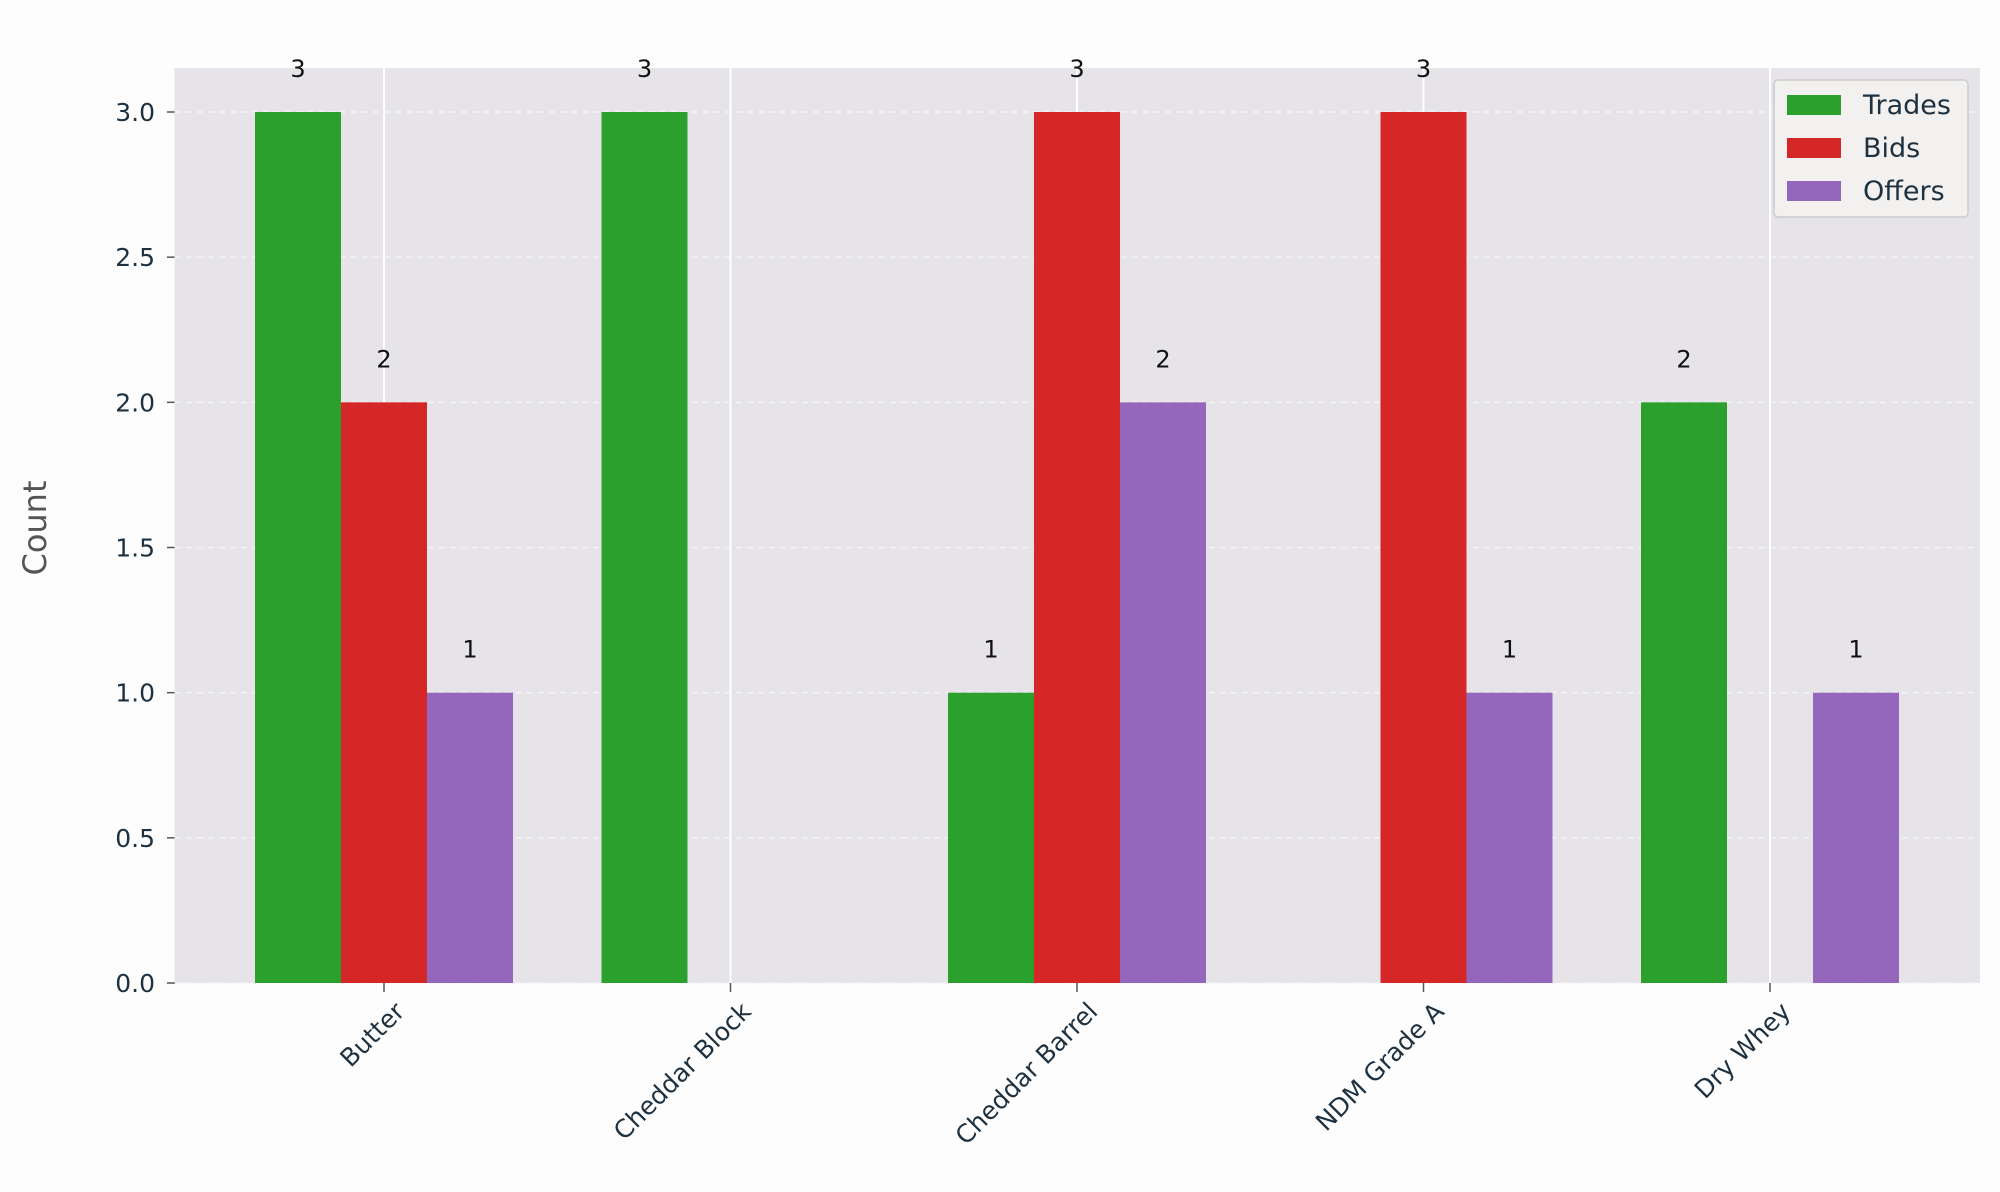 The width and height of the screenshot is (2000, 1192). Describe the element at coordinates (372, 1034) in the screenshot. I see `x-tick-label: Butter` at that location.